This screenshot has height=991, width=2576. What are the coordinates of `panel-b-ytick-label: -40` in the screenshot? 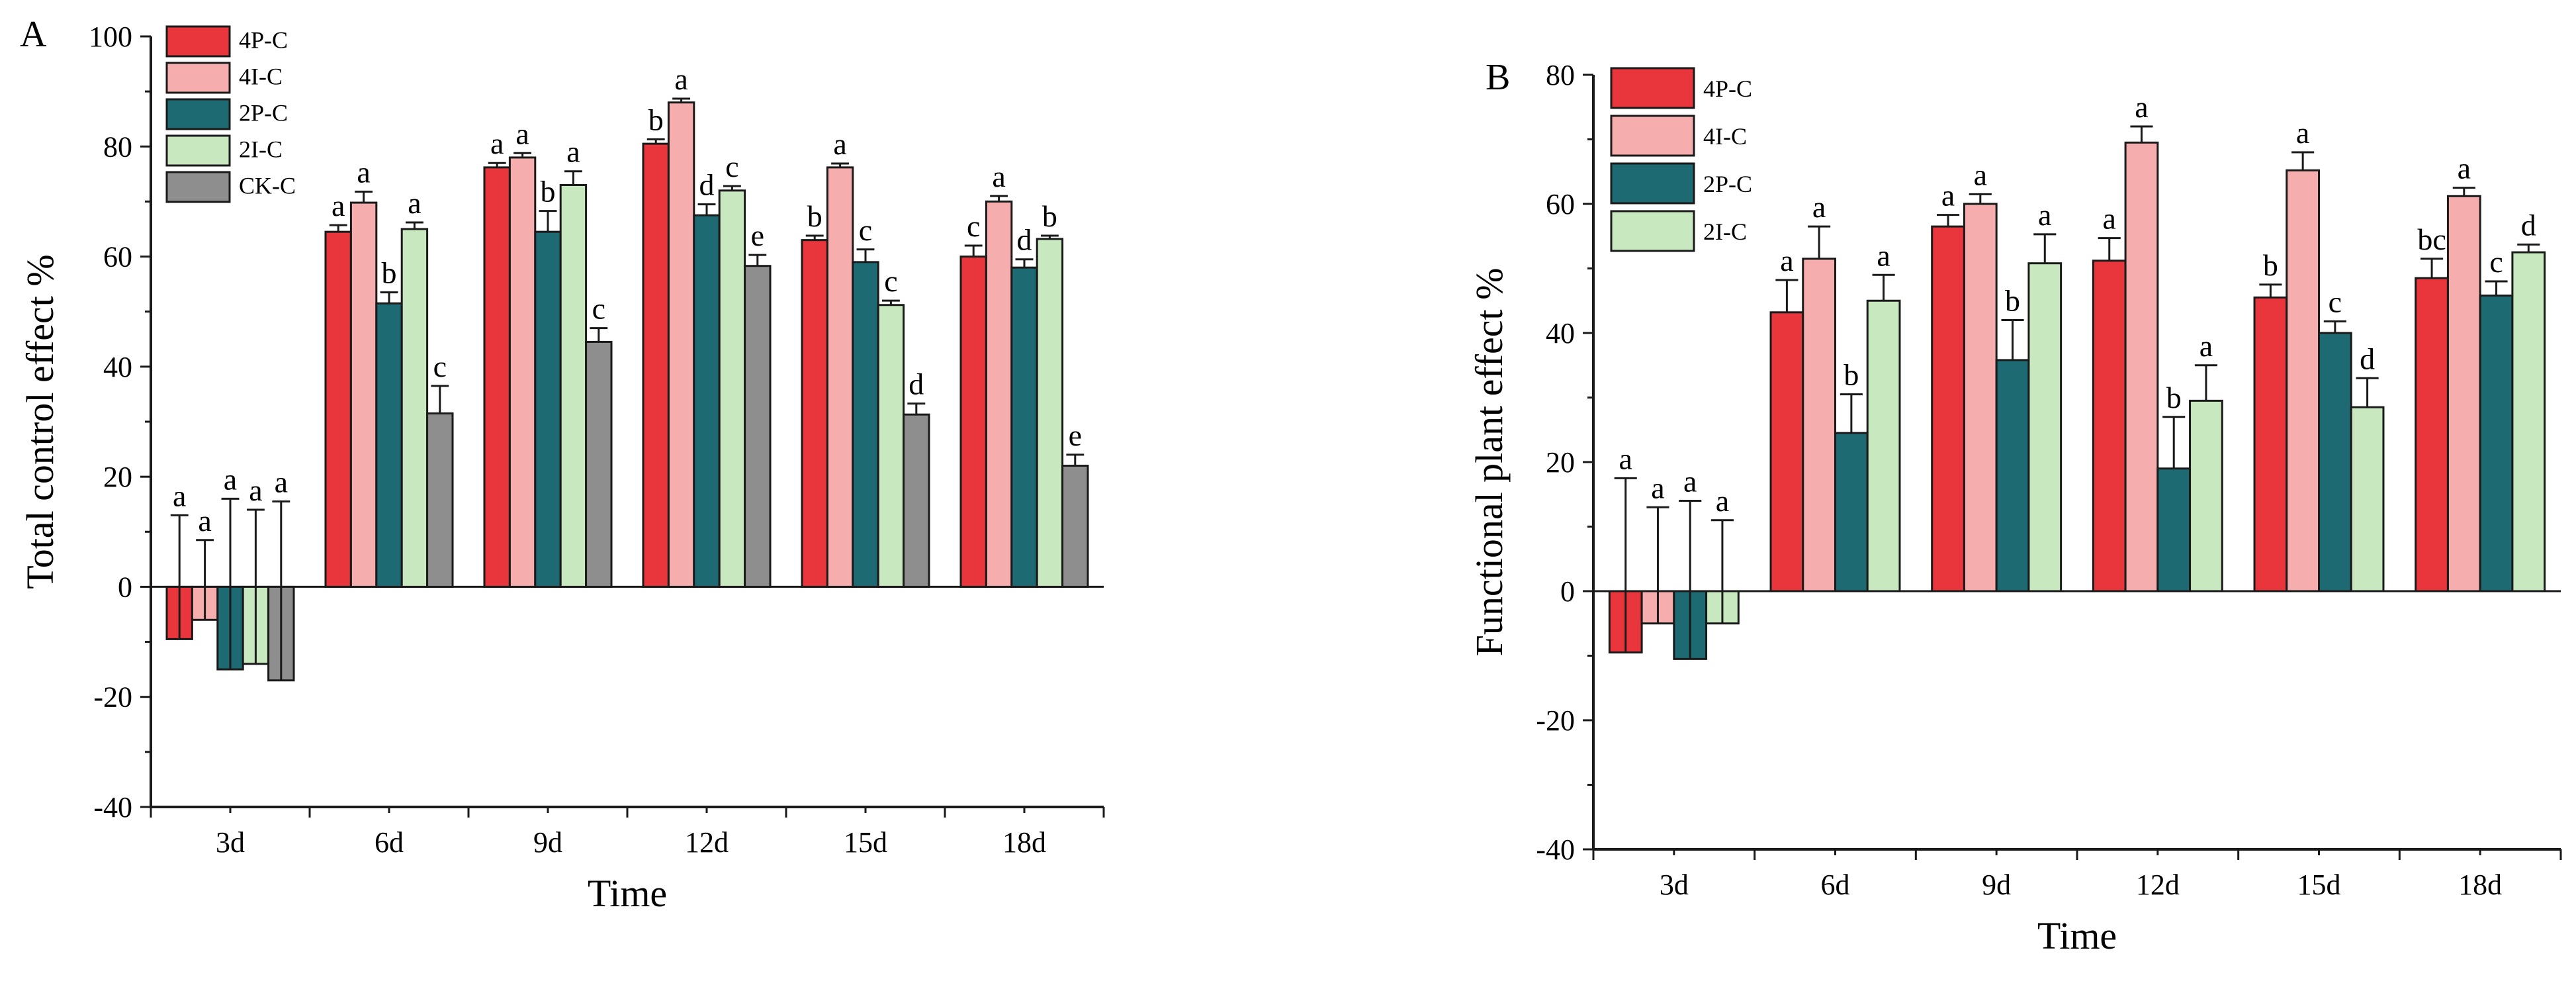 It's located at (1555, 849).